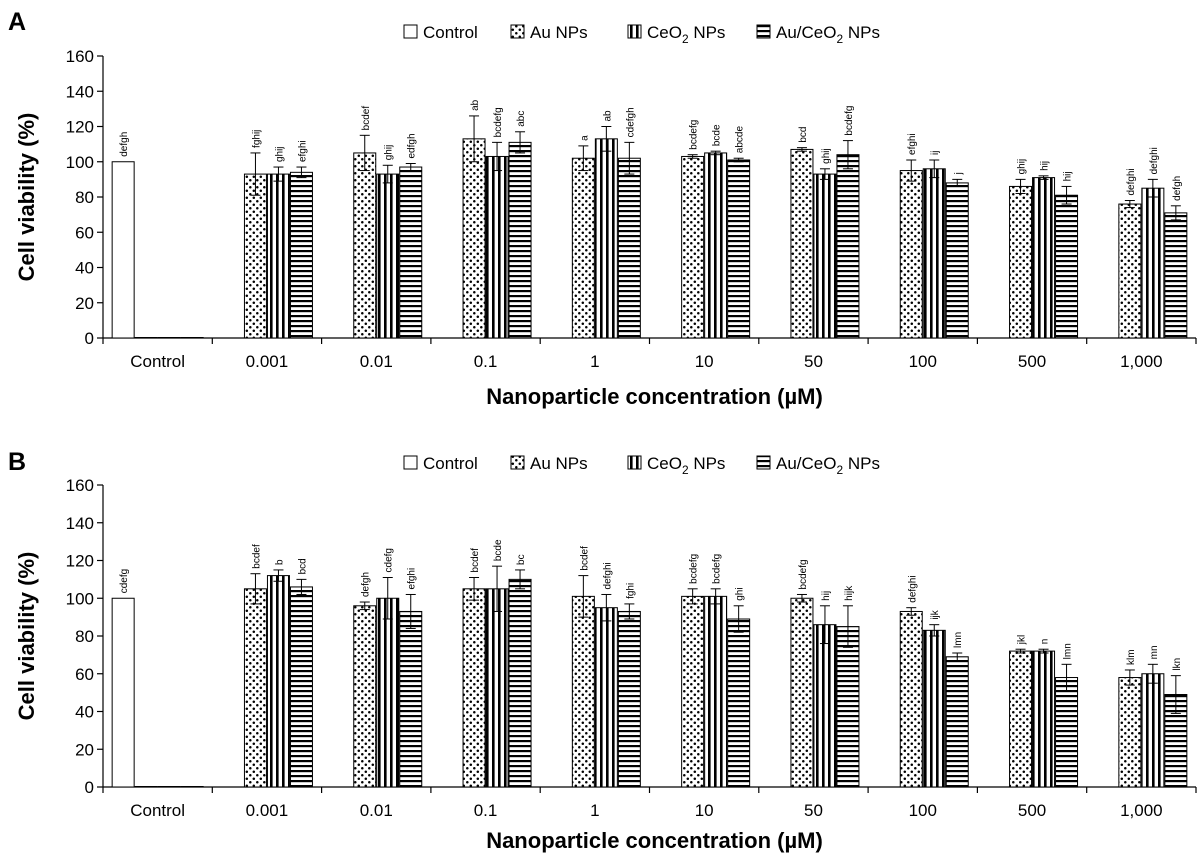  I want to click on significance-letter: n, so click(1045, 642).